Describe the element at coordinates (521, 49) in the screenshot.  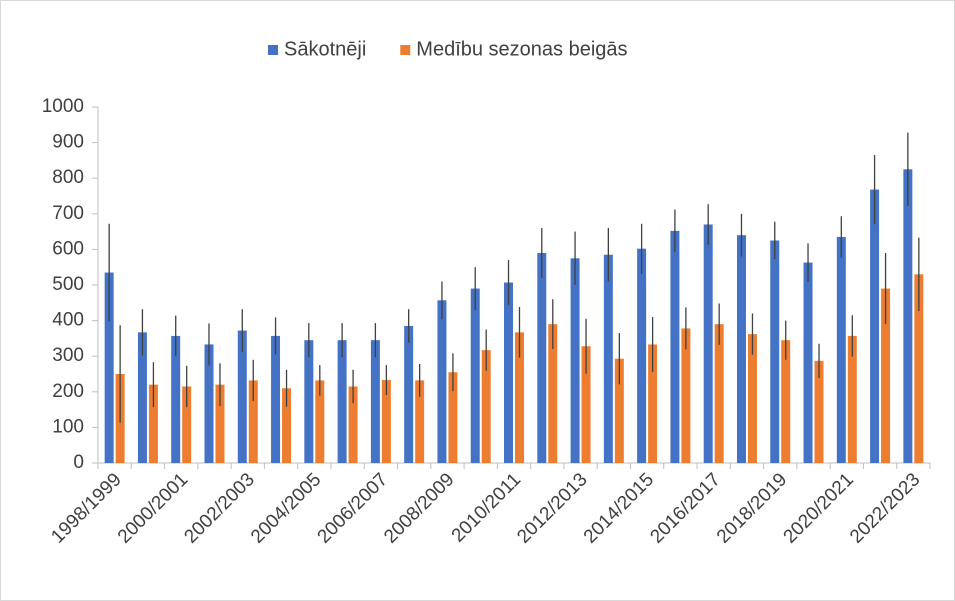
I see `legend-label: Medību sezonas beigās` at that location.